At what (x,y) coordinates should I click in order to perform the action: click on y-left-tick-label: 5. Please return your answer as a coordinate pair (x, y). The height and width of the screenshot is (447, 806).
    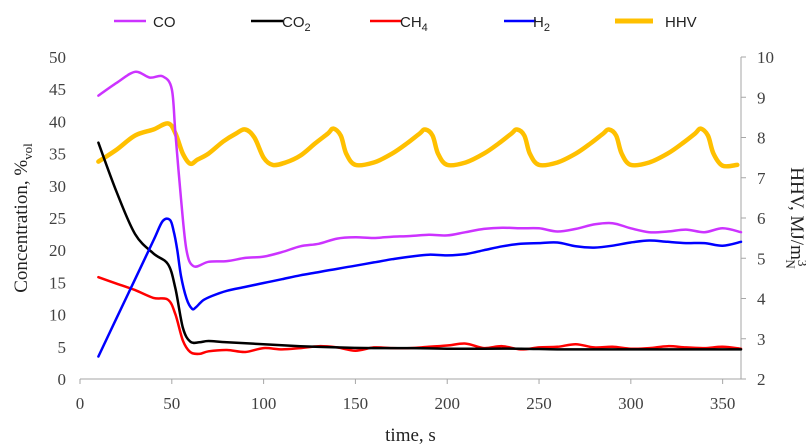
    Looking at the image, I should click on (62, 347).